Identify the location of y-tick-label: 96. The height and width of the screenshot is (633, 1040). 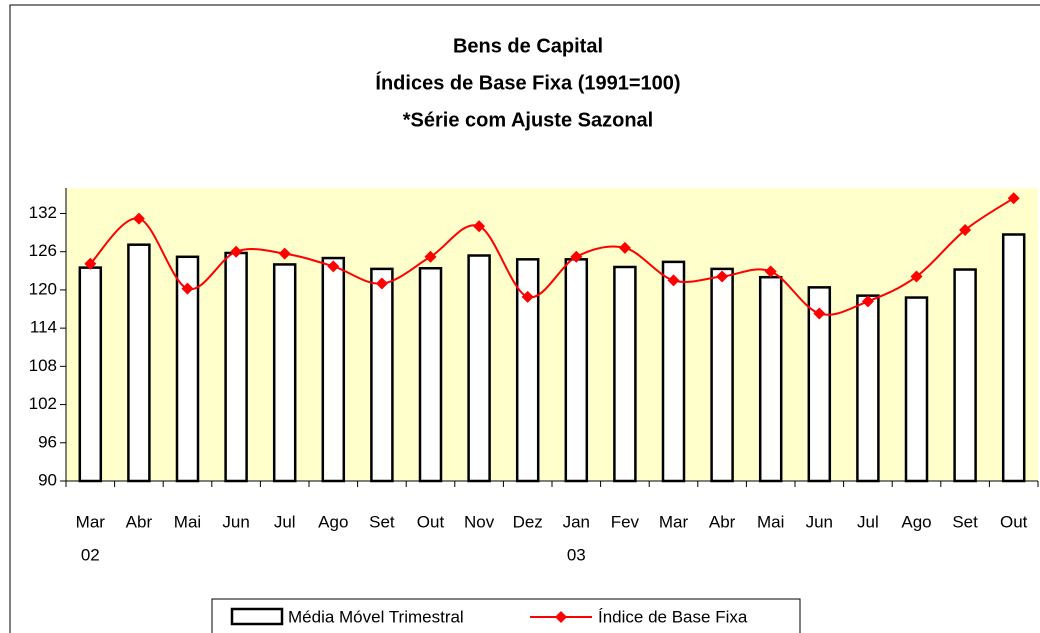
(47, 441).